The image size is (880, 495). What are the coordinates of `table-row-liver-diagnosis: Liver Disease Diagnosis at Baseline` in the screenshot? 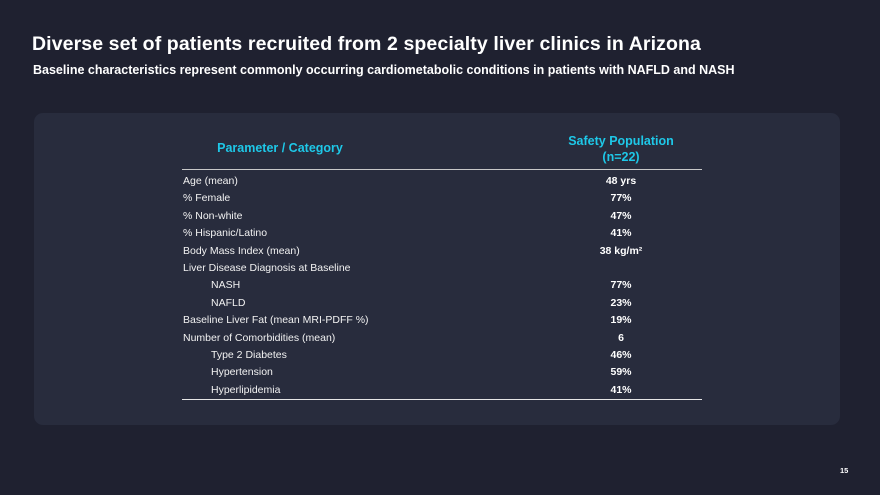 It's located at (442, 267).